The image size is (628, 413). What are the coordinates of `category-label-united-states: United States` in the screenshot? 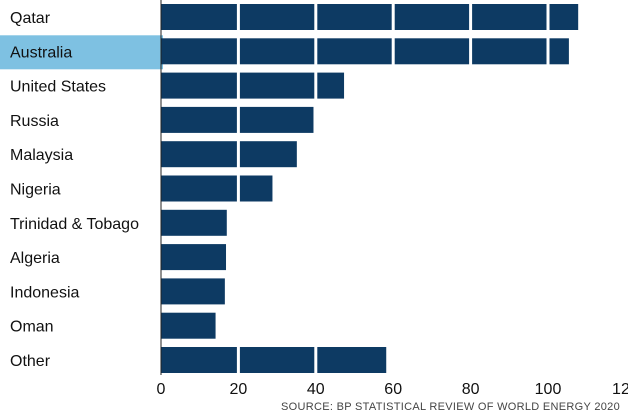 It's located at (58, 87).